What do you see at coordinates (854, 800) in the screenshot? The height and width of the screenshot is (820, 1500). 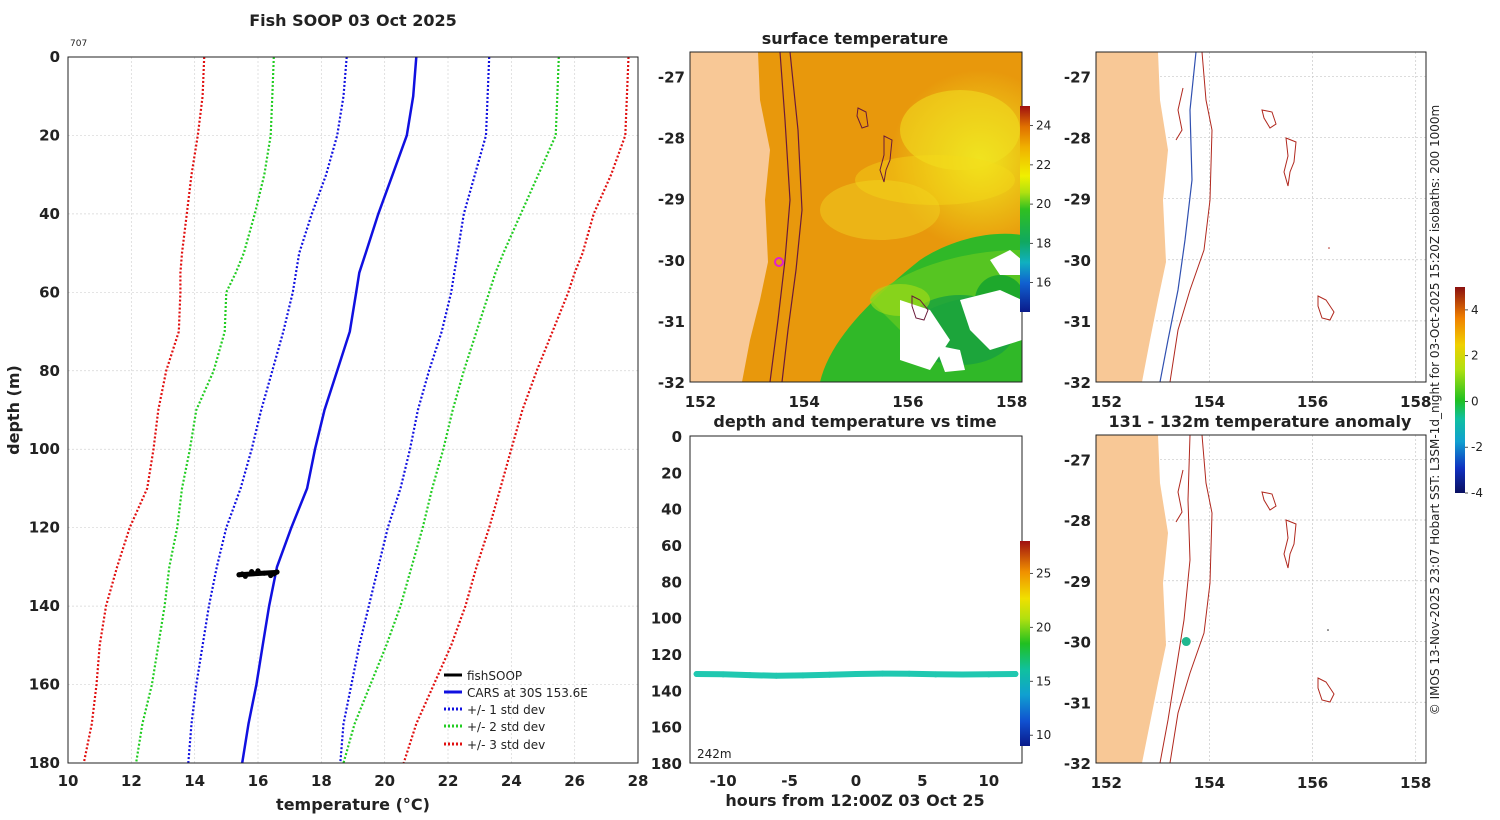 I see `depth-time-xlabel: hours from 12:00Z 03 Oct 25` at bounding box center [854, 800].